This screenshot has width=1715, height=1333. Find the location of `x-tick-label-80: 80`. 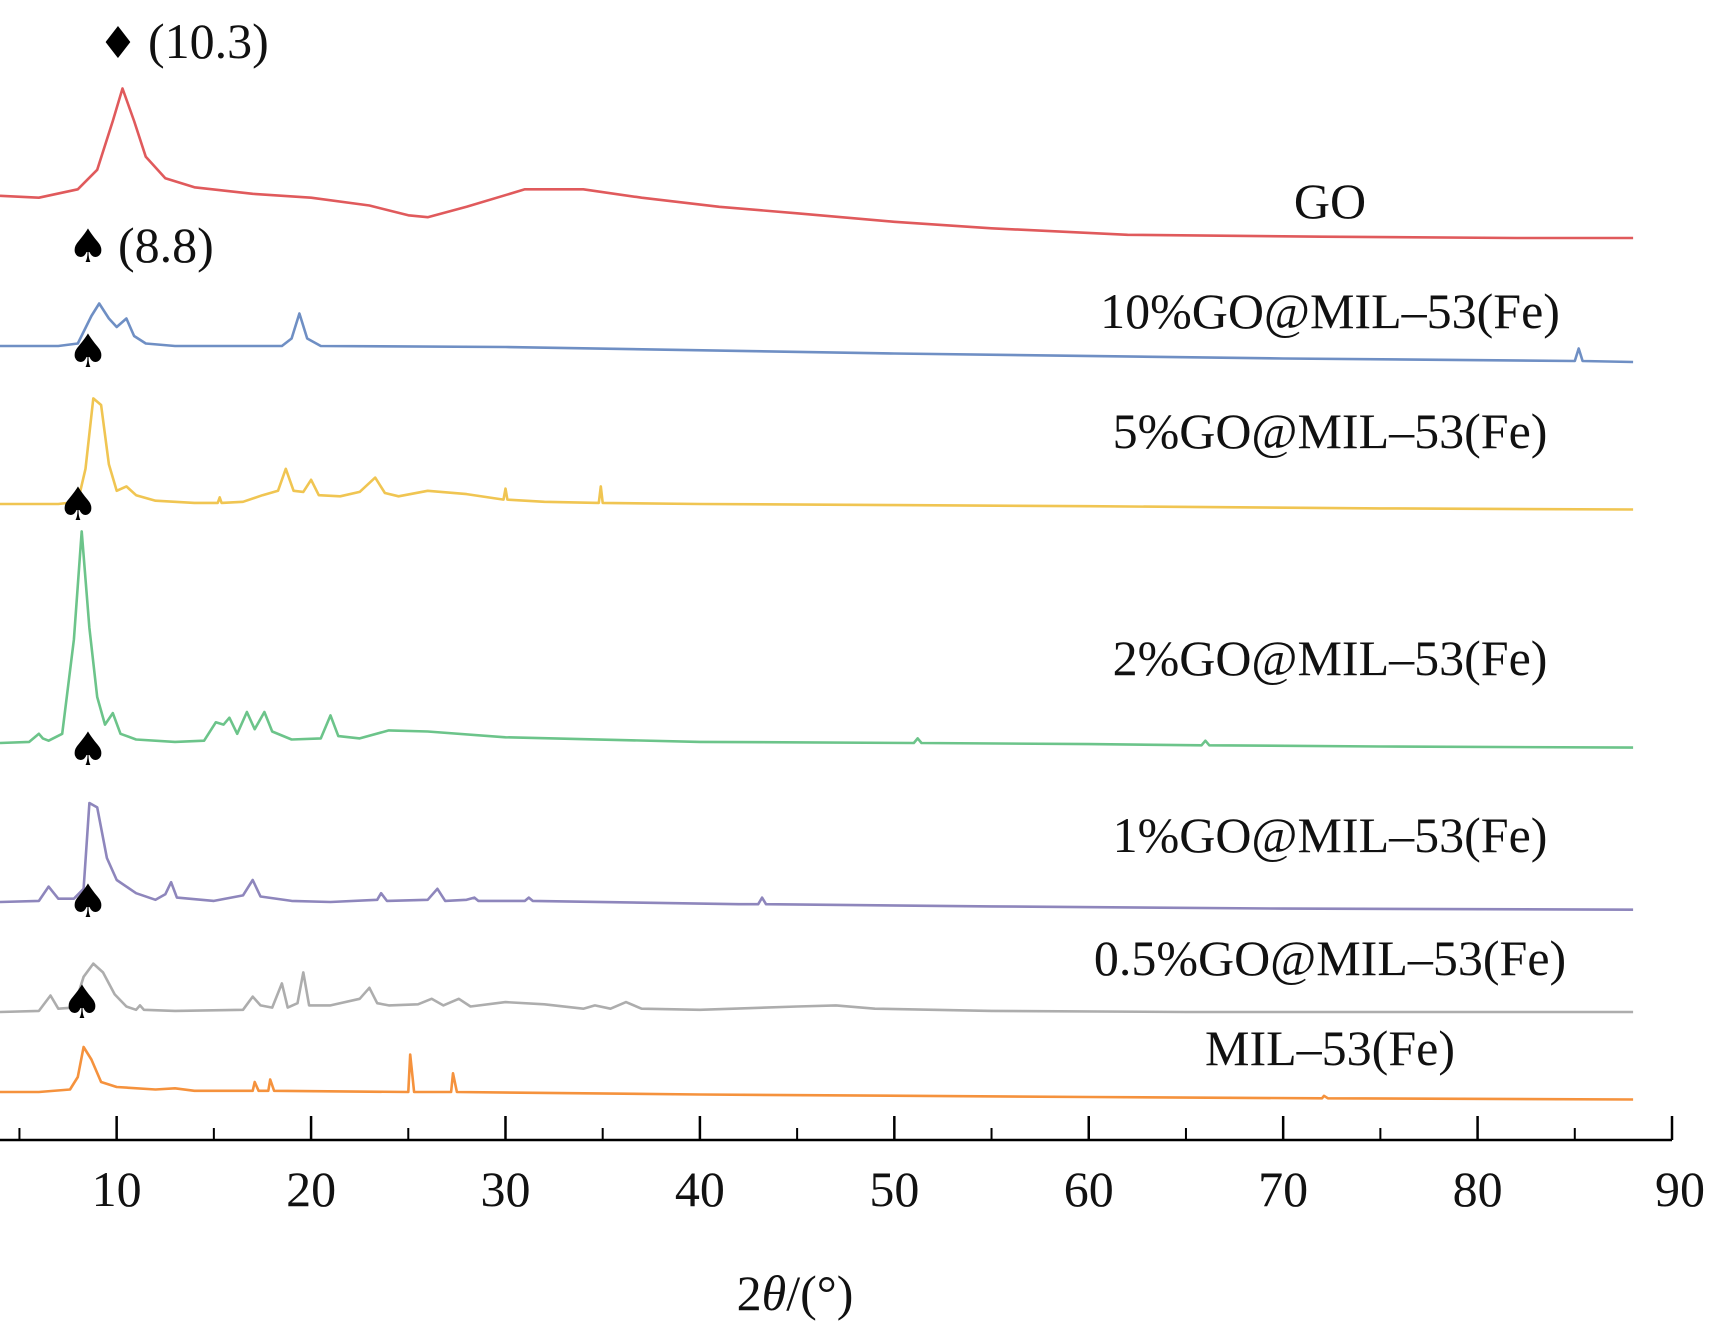

x-tick-label-80: 80 is located at coordinates (1478, 1189).